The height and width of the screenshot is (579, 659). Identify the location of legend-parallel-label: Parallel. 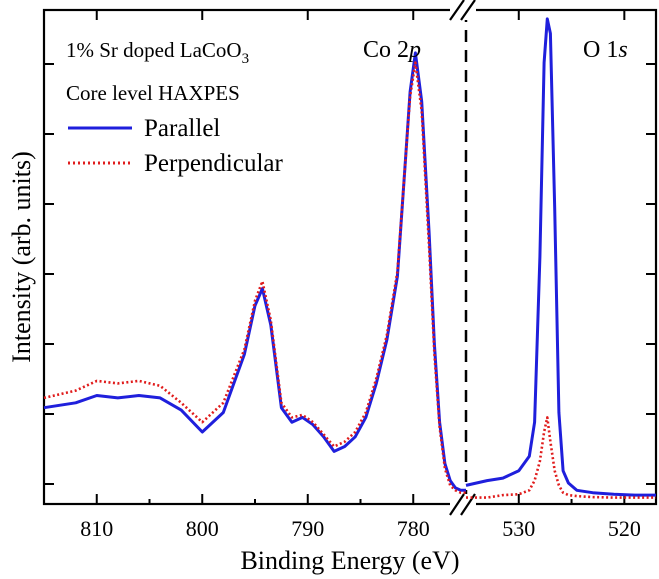
(182, 128).